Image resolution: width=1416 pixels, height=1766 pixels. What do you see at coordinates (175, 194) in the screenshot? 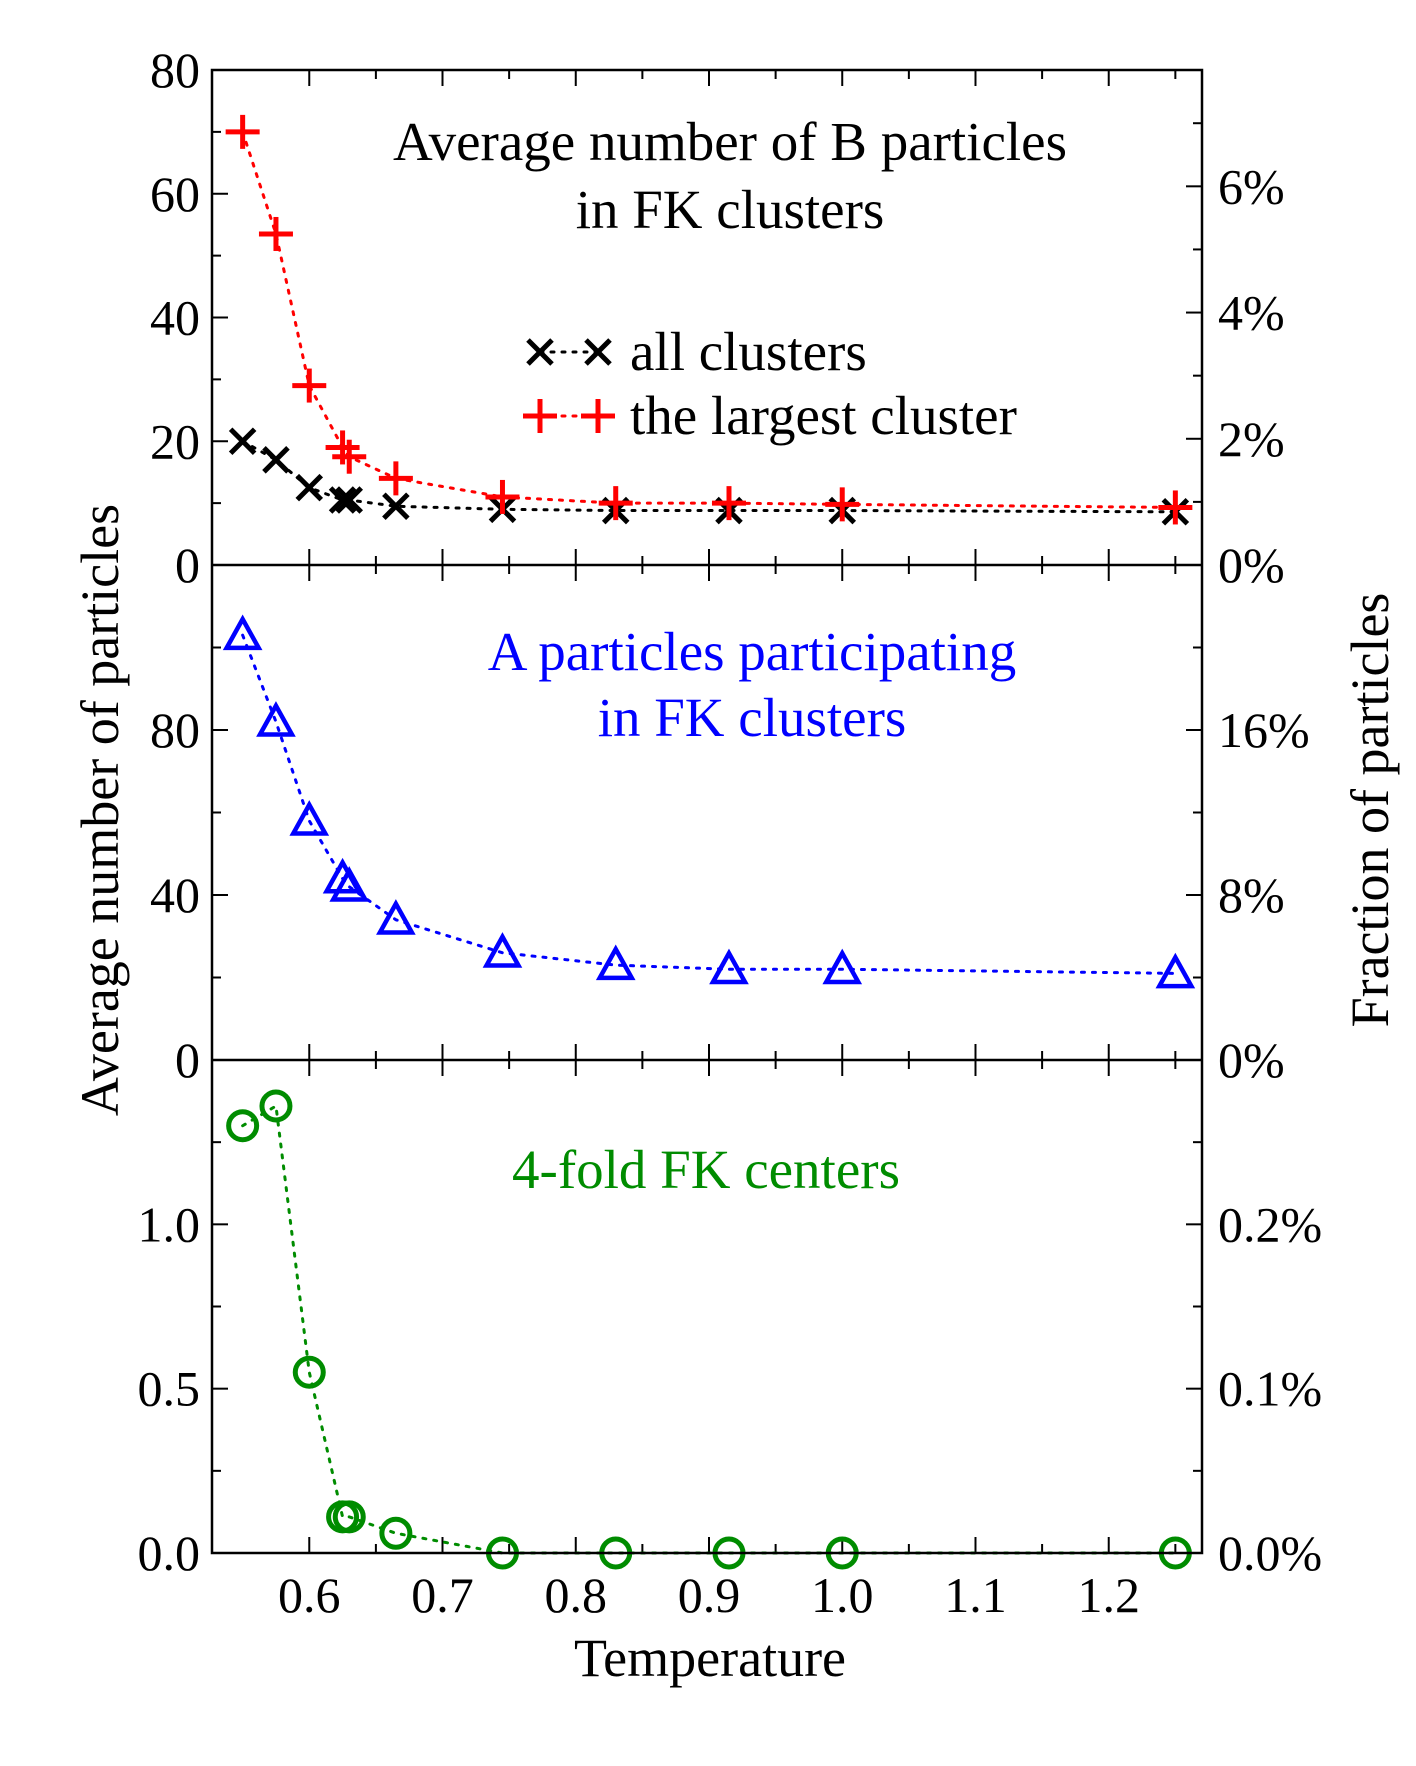
I see `y-tick-label-left: 60` at bounding box center [175, 194].